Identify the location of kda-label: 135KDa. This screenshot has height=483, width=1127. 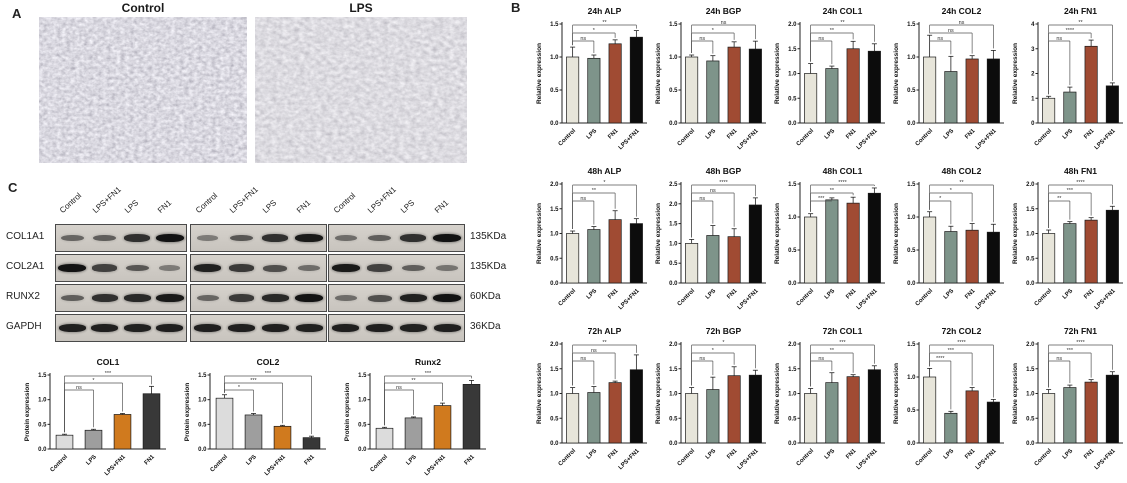
(488, 266).